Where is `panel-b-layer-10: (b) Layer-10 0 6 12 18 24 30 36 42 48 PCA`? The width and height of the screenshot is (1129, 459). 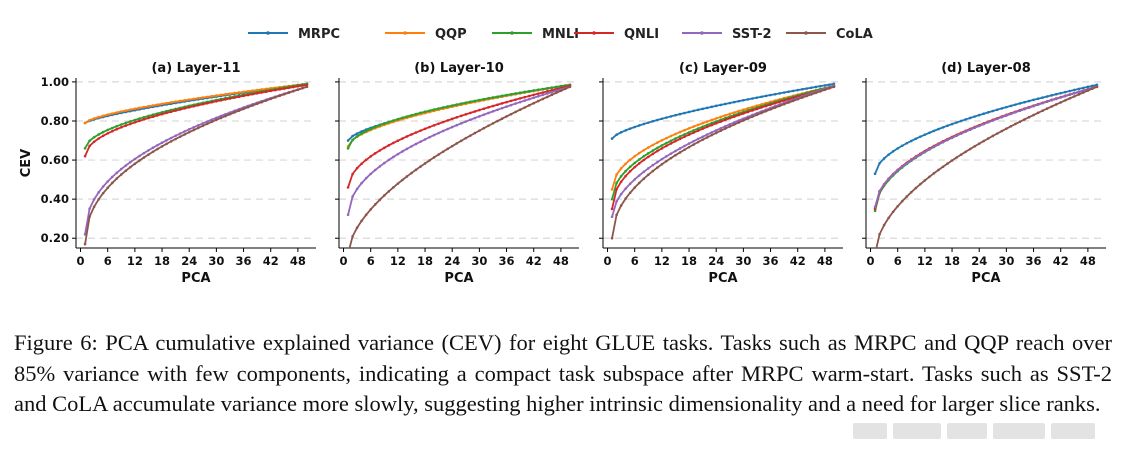
panel-b-layer-10: (b) Layer-10 0 6 12 18 24 30 36 42 48 PCA is located at coordinates (457, 173).